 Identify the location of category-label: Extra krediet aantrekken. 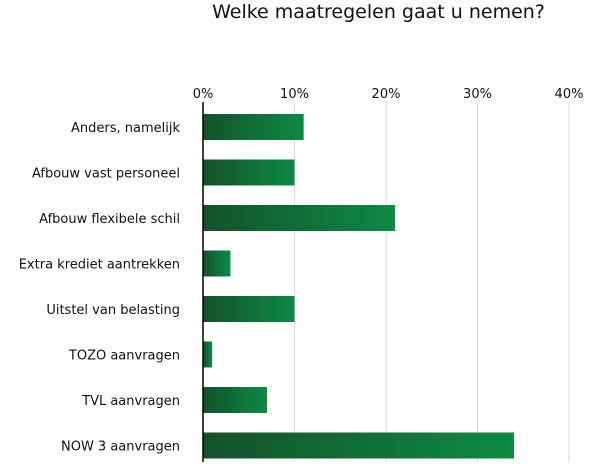
(99, 265).